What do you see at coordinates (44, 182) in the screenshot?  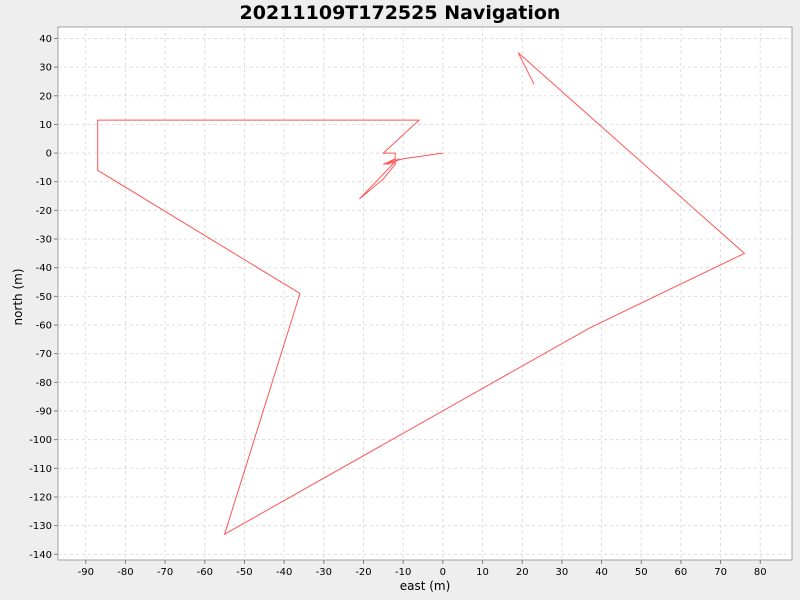 I see `y-tick-label: -10` at bounding box center [44, 182].